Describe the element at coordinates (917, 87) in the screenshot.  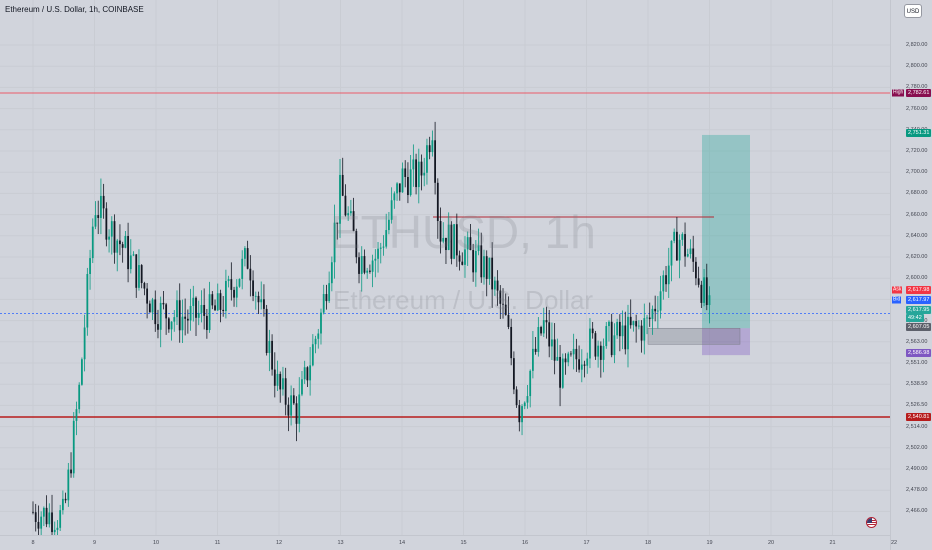
I see `price-tick-label: 2,780.00` at that location.